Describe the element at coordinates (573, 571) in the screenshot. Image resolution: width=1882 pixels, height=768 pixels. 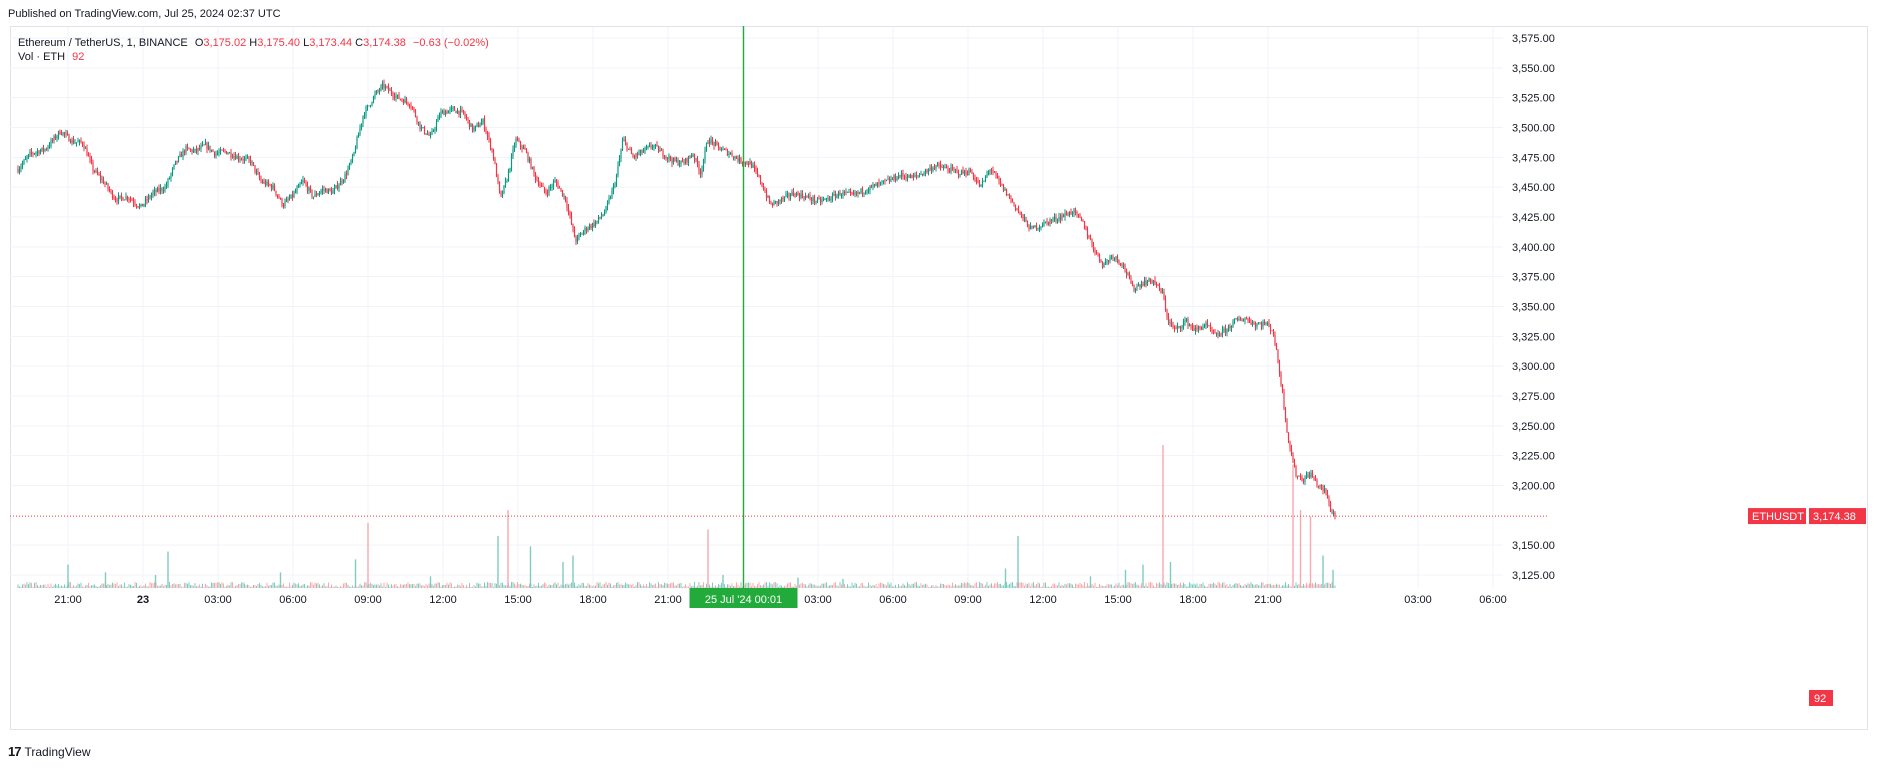
I see `volume-spike` at that location.